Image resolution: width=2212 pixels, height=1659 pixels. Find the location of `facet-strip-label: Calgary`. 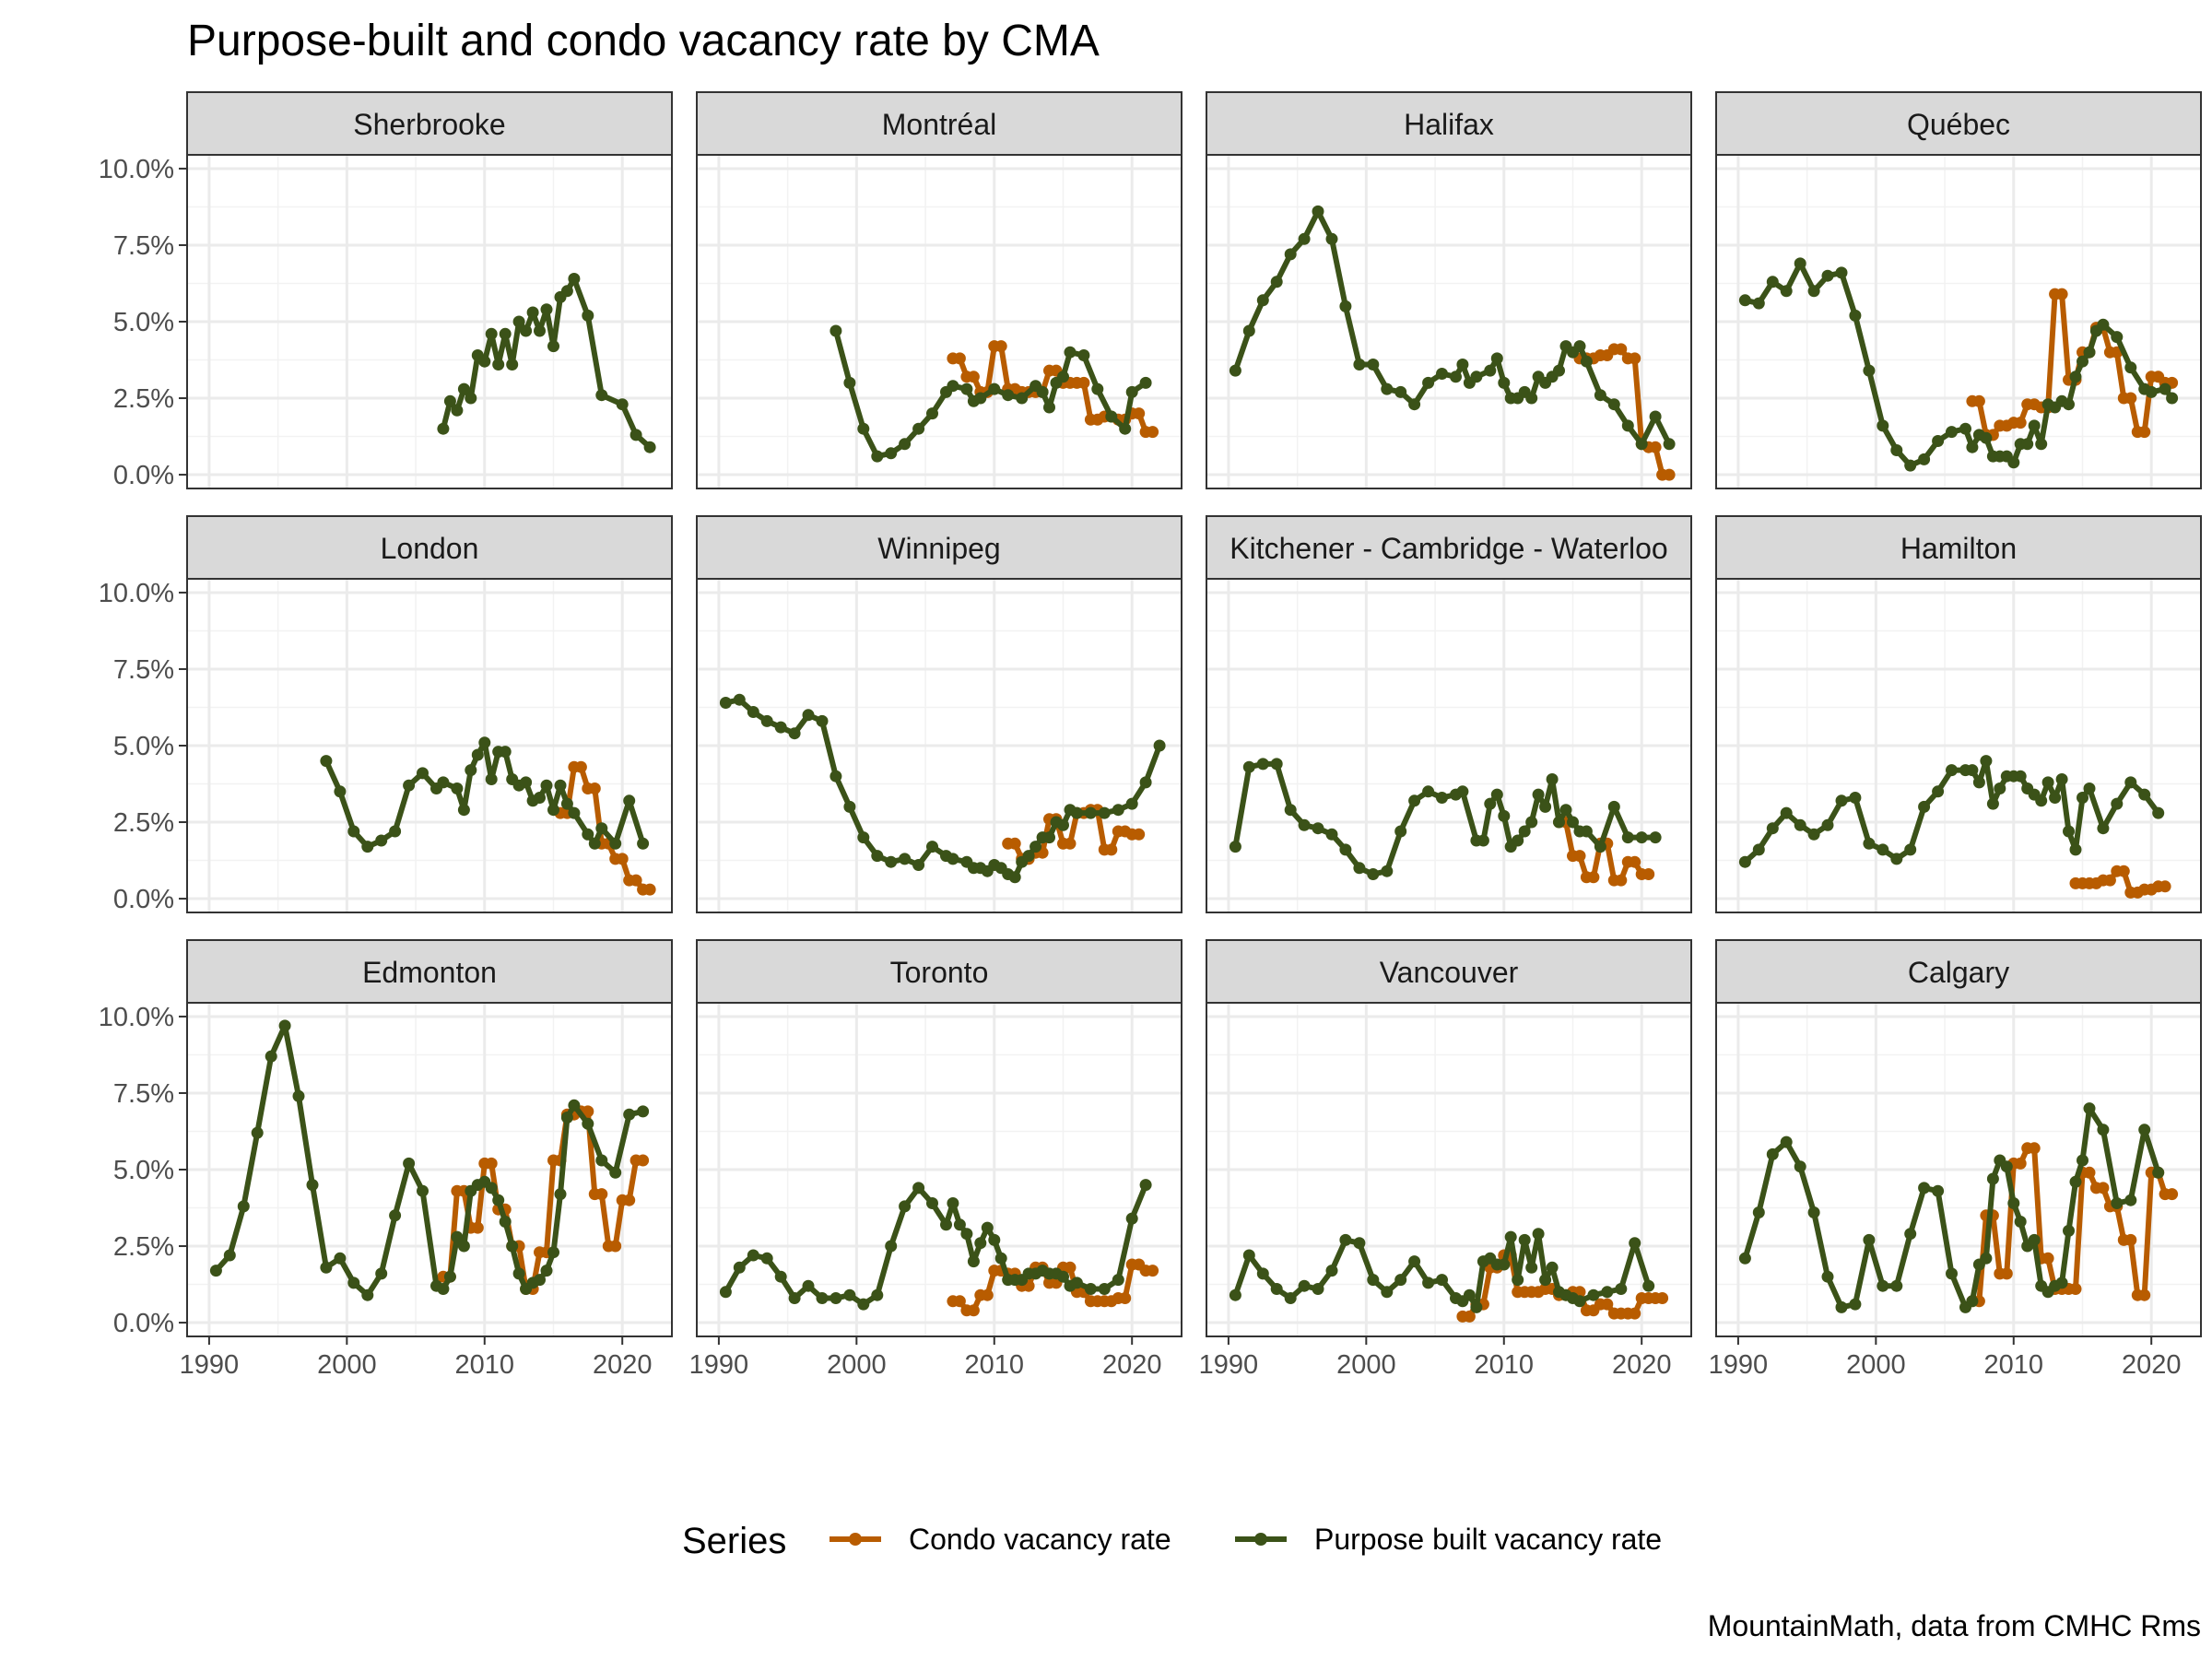

facet-strip-label: Calgary is located at coordinates (1958, 972).